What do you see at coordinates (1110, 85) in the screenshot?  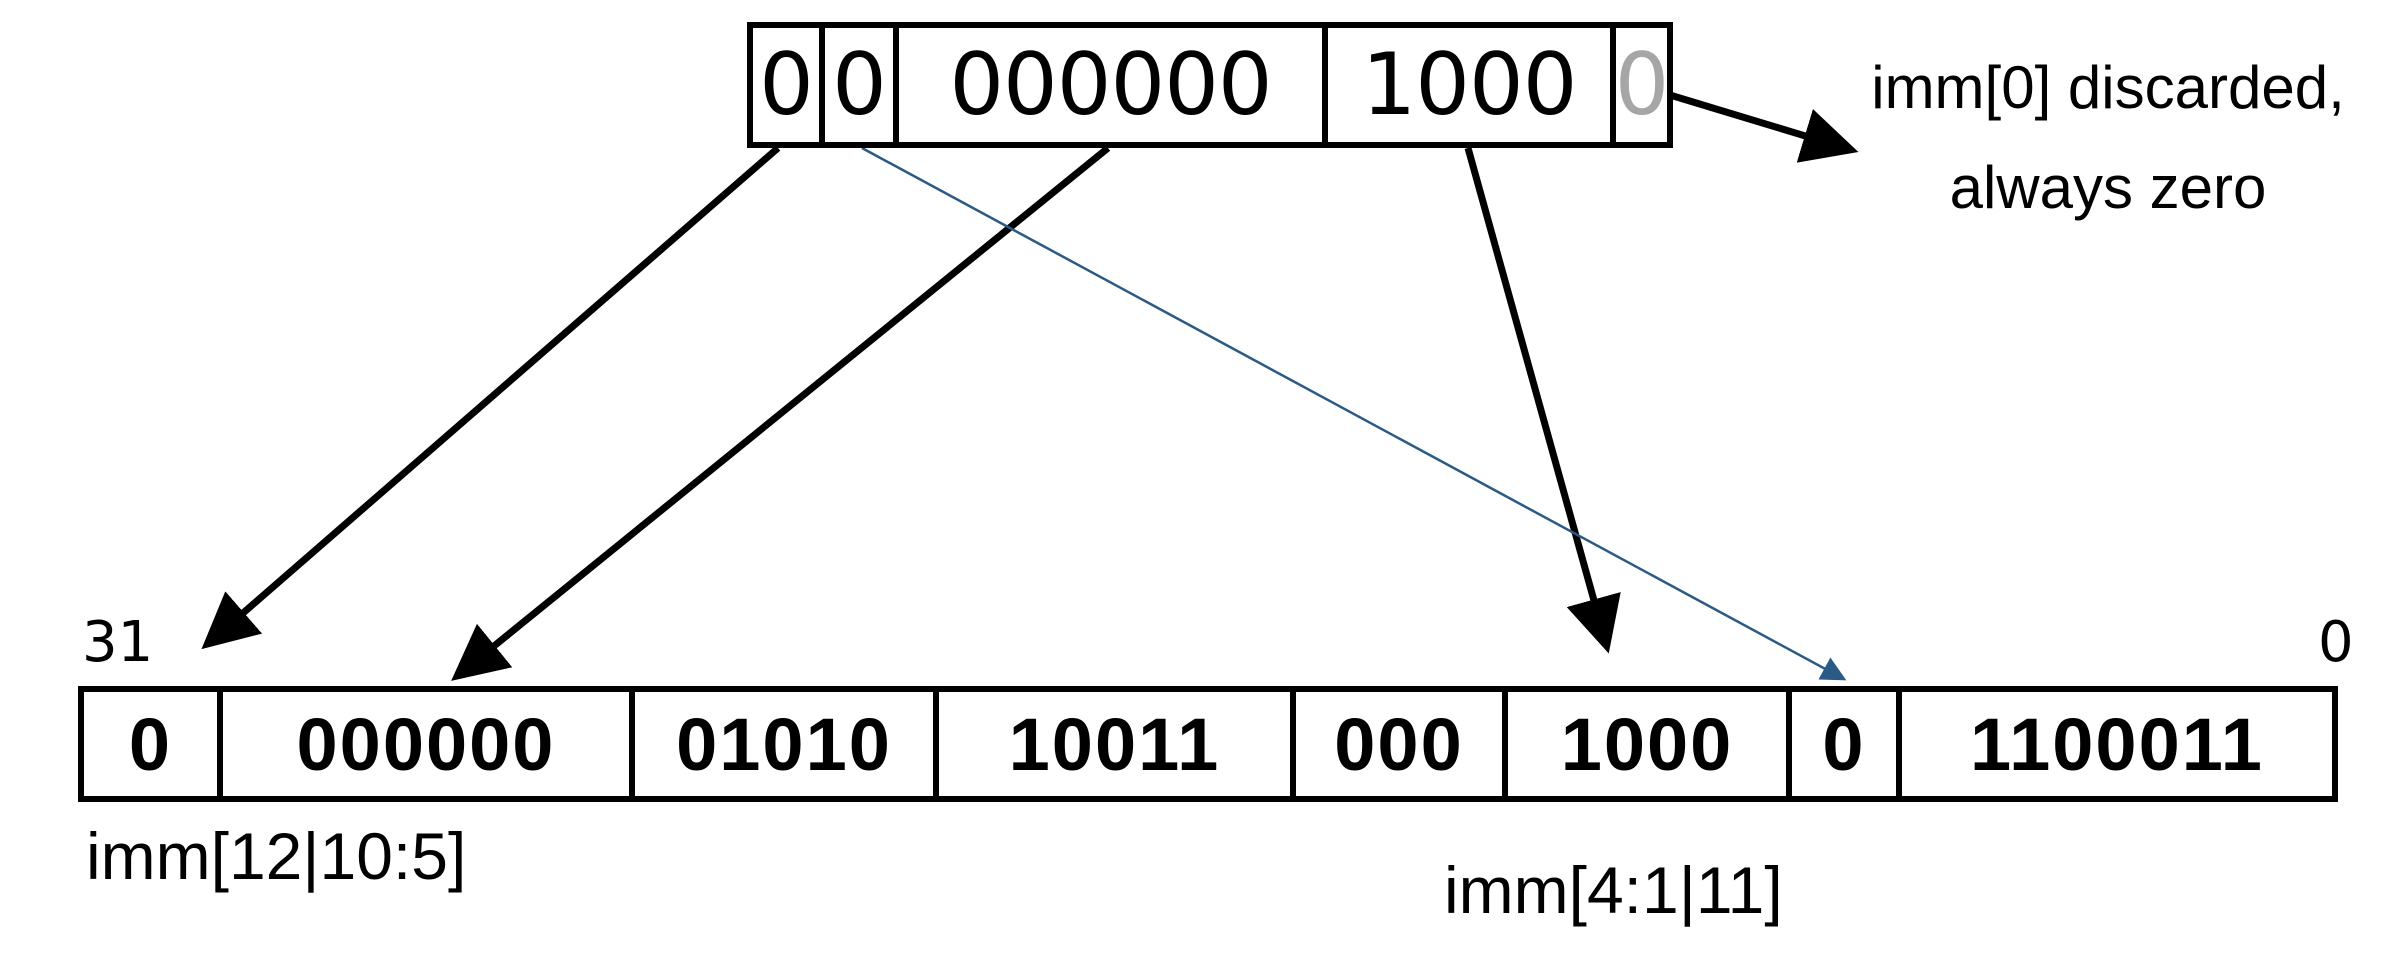 I see `imm-bits-10-5-cell: 000000` at bounding box center [1110, 85].